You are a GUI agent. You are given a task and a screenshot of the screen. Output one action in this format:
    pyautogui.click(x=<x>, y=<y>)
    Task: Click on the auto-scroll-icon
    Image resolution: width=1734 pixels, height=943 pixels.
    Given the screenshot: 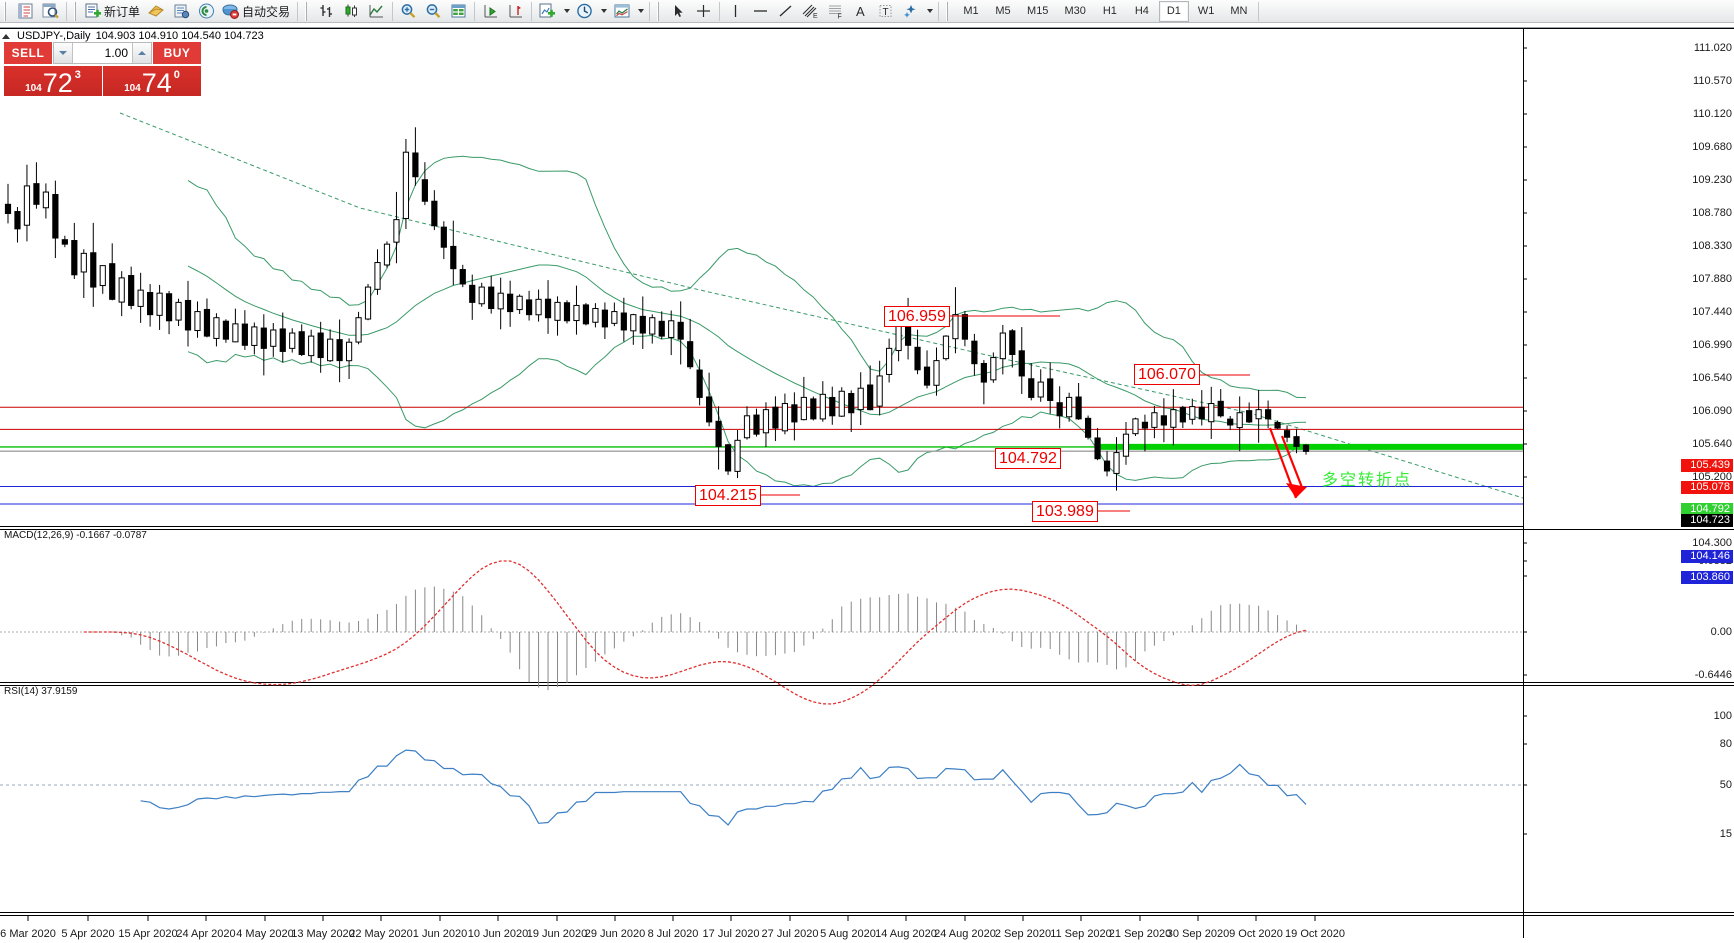 What is the action you would take?
    pyautogui.click(x=490, y=11)
    